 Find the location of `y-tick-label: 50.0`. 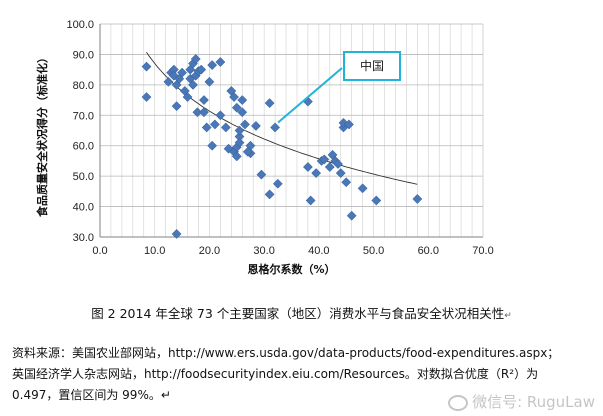

y-tick-label: 50.0 is located at coordinates (83, 177).